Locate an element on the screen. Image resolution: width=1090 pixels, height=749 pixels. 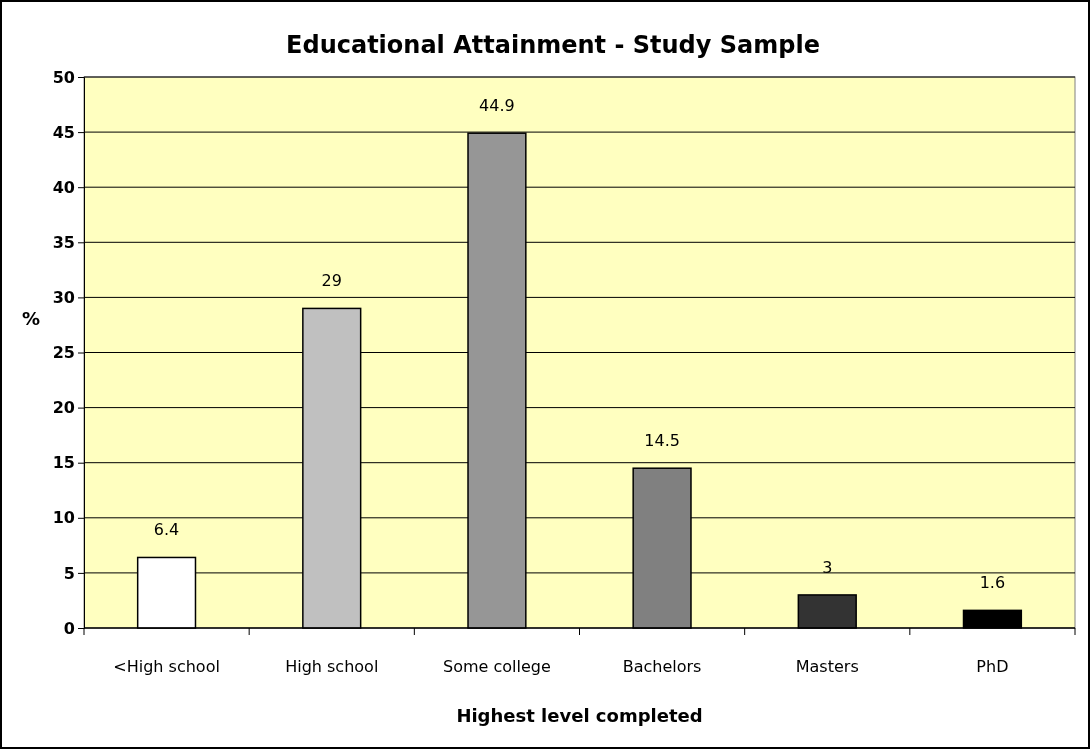
x-tick-label: Bachelors is located at coordinates (662, 666).